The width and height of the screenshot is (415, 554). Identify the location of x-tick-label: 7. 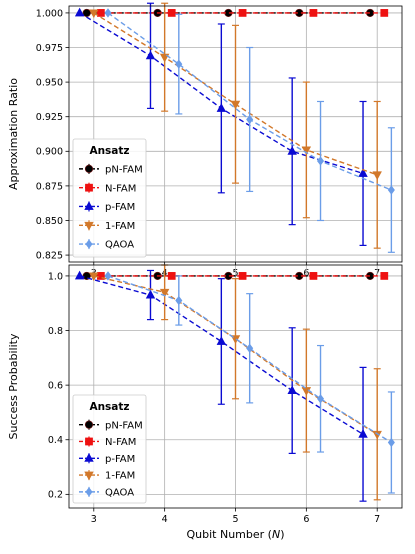
(377, 519).